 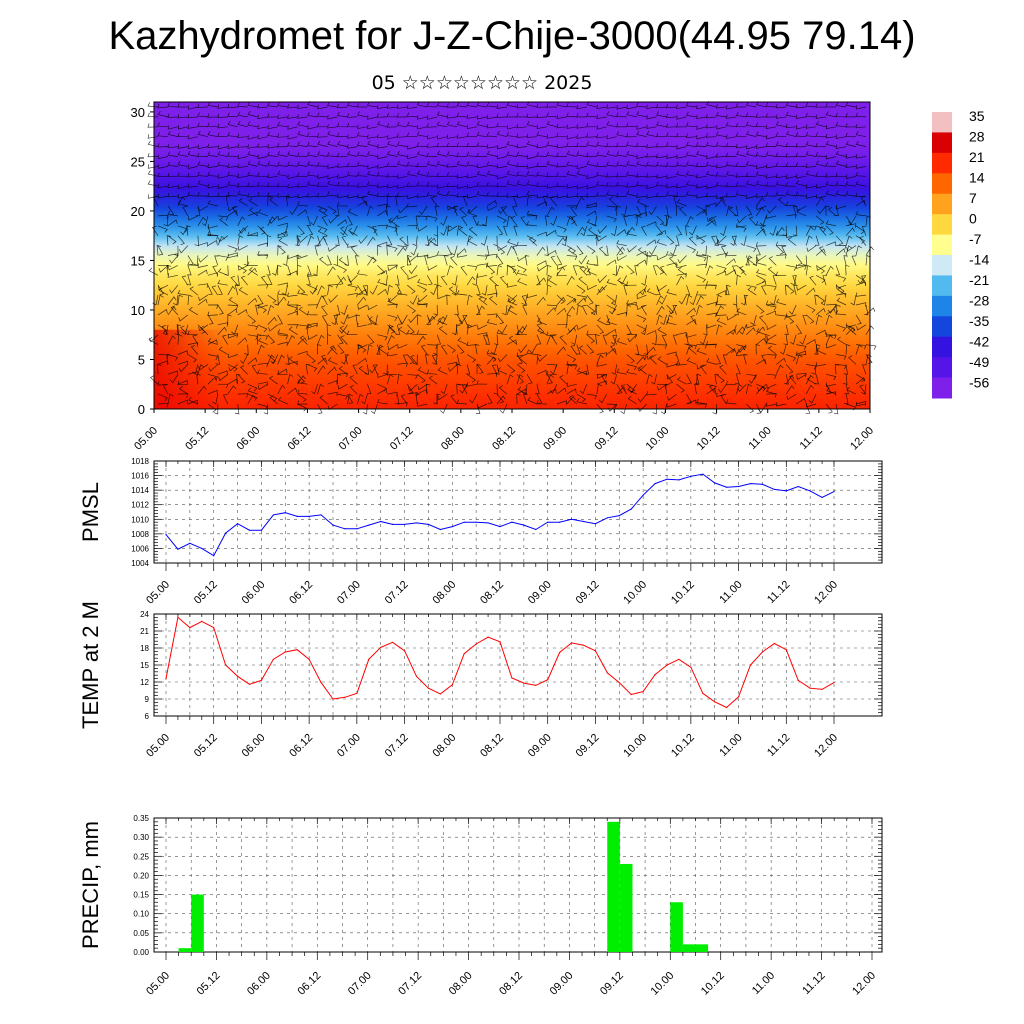 I want to click on x-tick-label: 05.12, so click(x=197, y=439).